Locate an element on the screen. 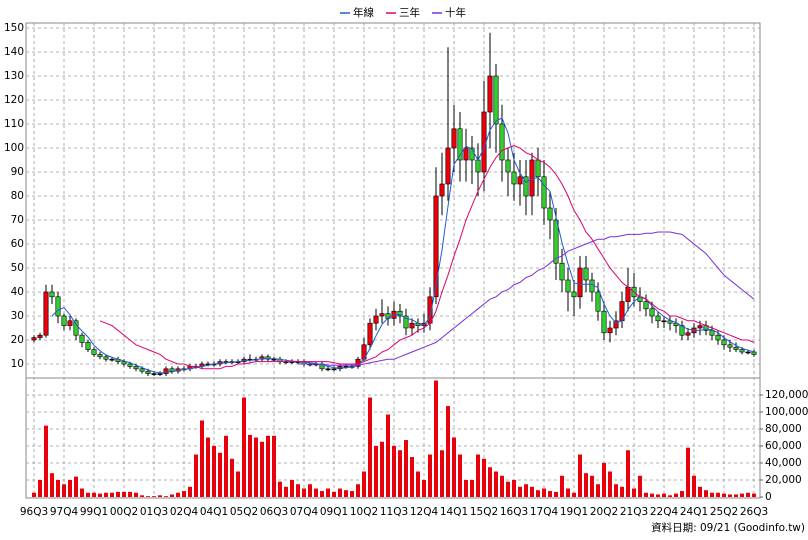 This screenshot has width=808, height=540. y-tick-label: 70 is located at coordinates (17, 220).